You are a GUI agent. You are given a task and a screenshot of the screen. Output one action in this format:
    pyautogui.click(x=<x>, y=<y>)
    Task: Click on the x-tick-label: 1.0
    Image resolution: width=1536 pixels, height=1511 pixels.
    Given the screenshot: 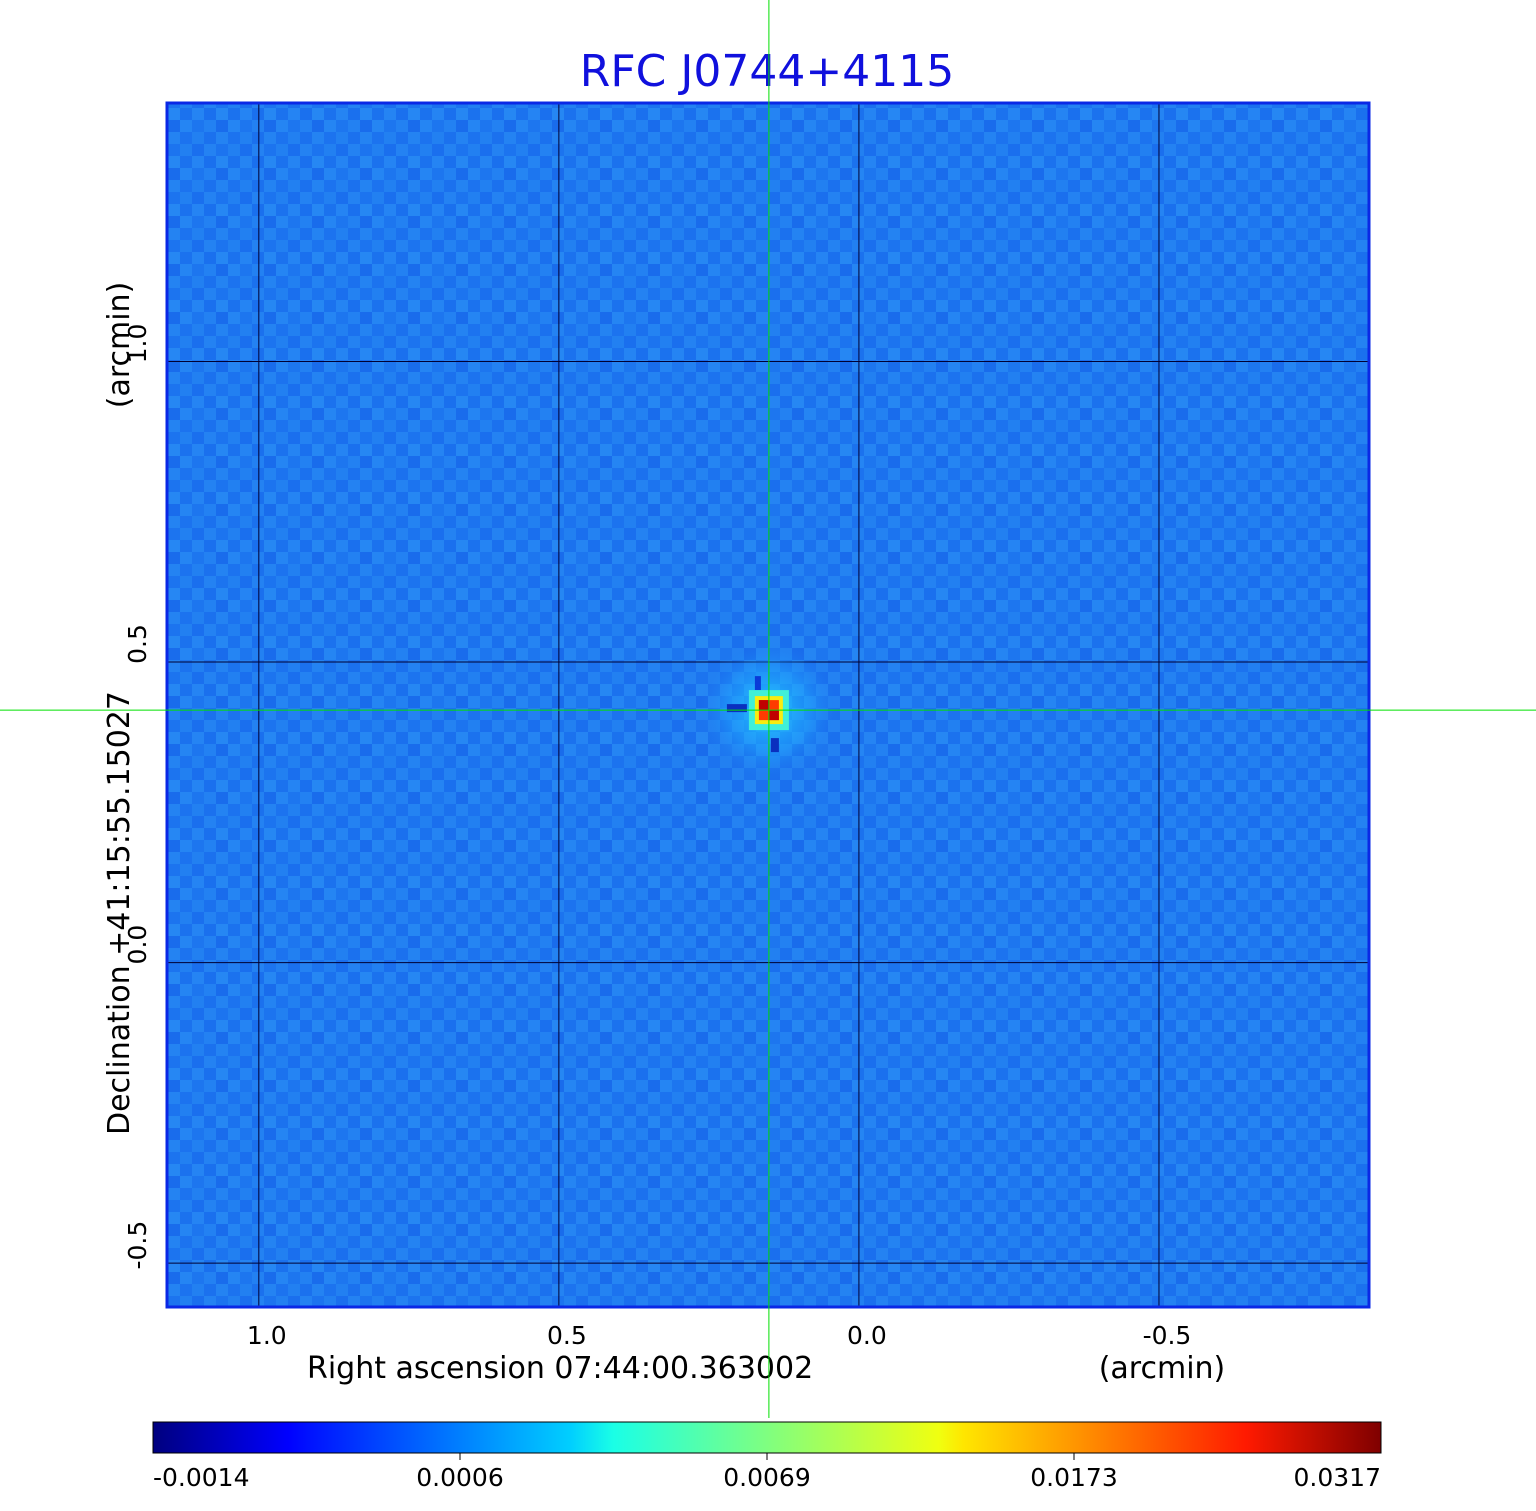 What is the action you would take?
    pyautogui.click(x=267, y=1335)
    